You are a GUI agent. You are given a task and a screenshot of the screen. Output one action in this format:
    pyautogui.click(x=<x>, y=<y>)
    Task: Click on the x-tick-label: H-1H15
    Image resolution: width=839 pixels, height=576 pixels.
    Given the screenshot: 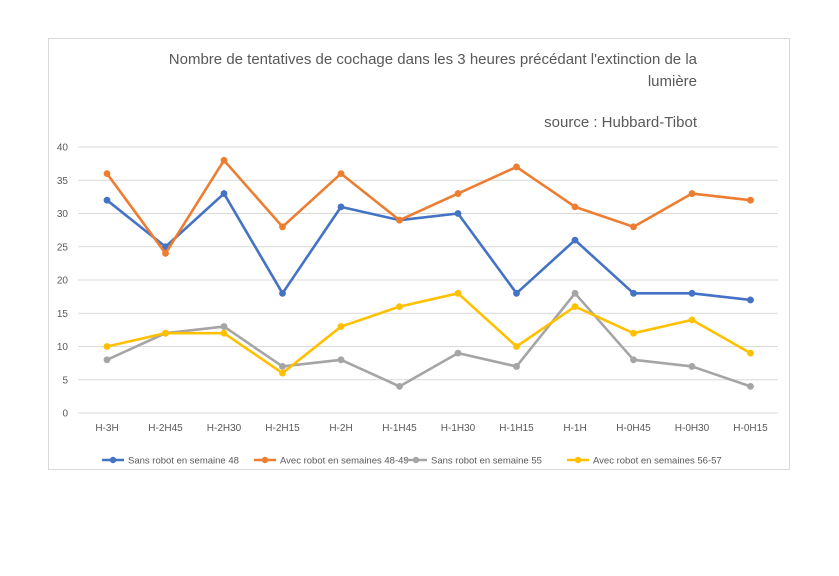 What is the action you would take?
    pyautogui.click(x=516, y=428)
    